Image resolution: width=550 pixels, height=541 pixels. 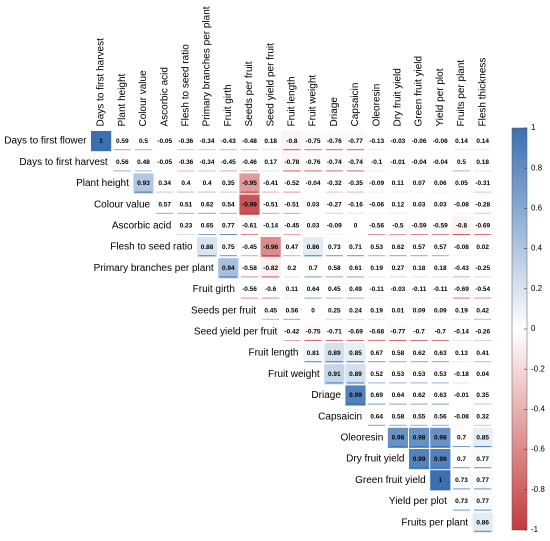 What do you see at coordinates (398, 226) in the screenshot?
I see `cell-value: -0.5` at bounding box center [398, 226].